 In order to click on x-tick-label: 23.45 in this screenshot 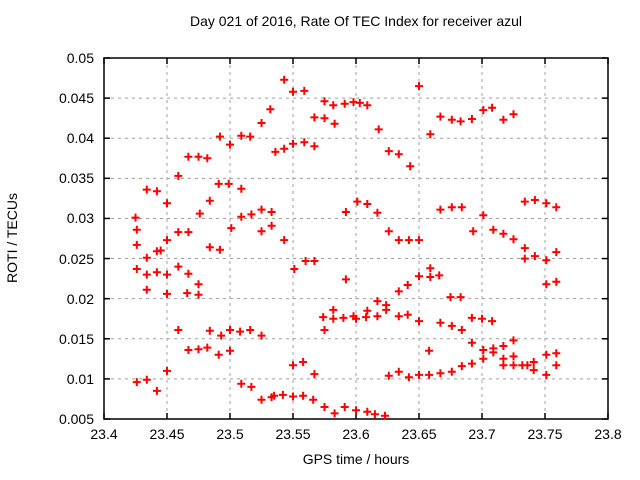, I will do `click(167, 434)`.